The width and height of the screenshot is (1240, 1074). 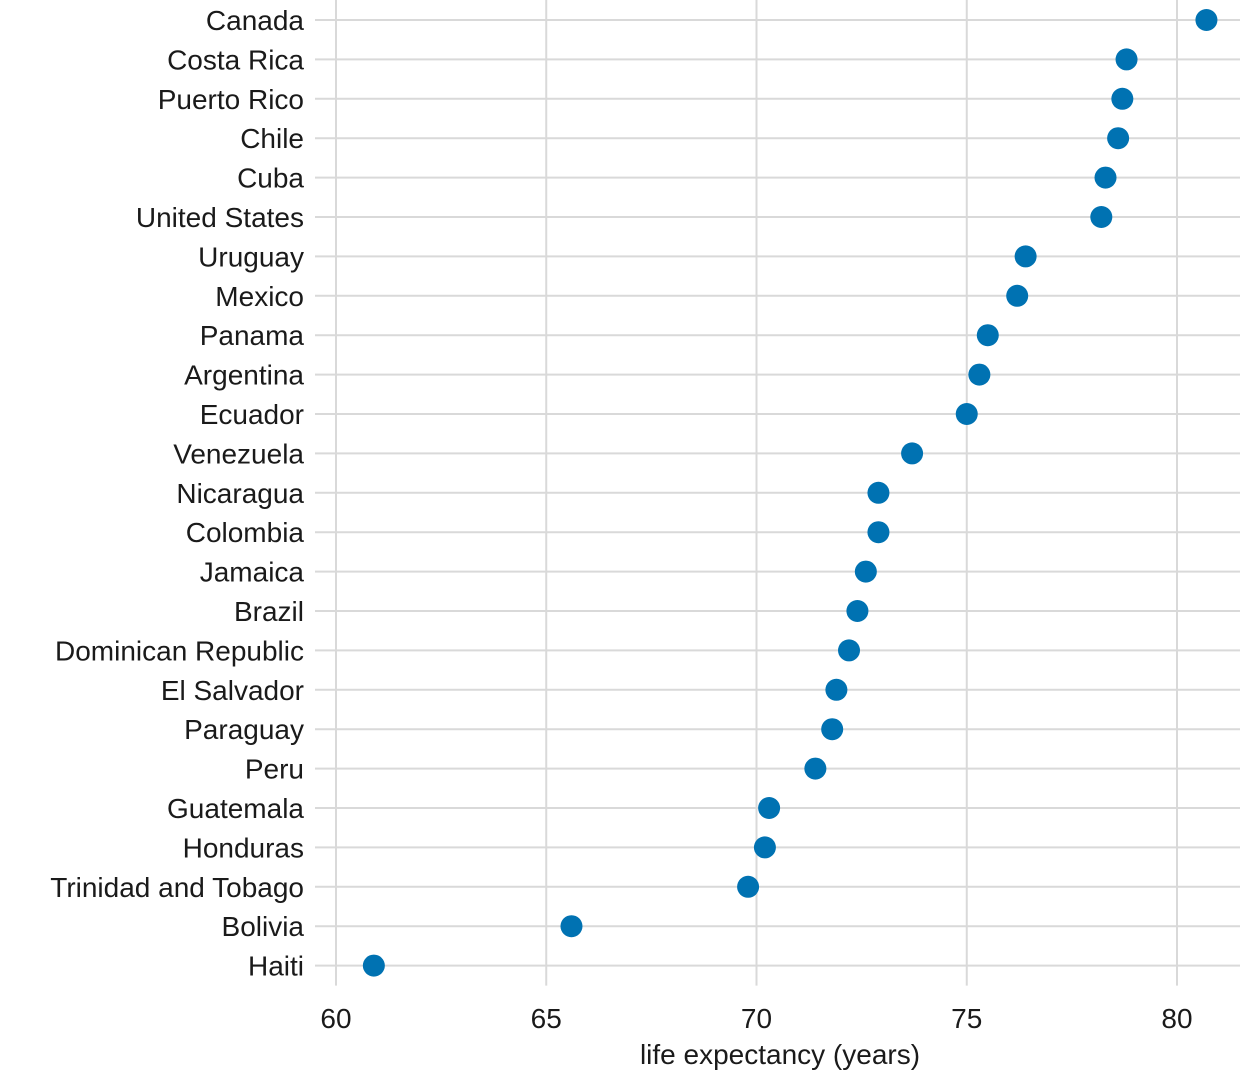 What do you see at coordinates (220, 217) in the screenshot?
I see `category-label: United States` at bounding box center [220, 217].